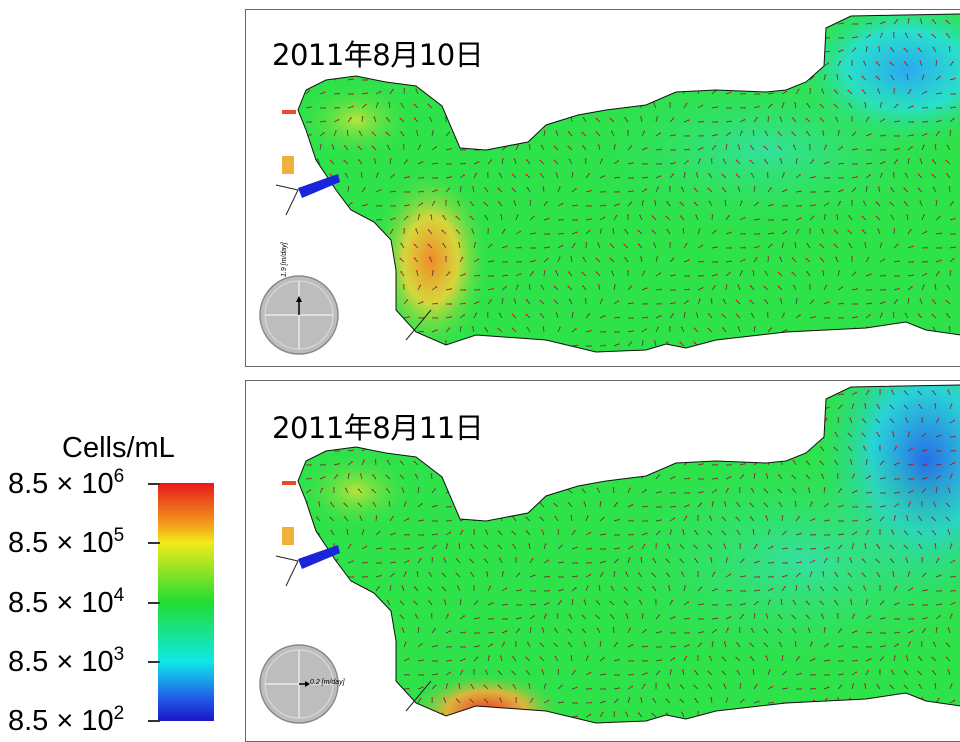  Describe the element at coordinates (378, 428) in the screenshot. I see `date-label: 2011年8月11日` at that location.